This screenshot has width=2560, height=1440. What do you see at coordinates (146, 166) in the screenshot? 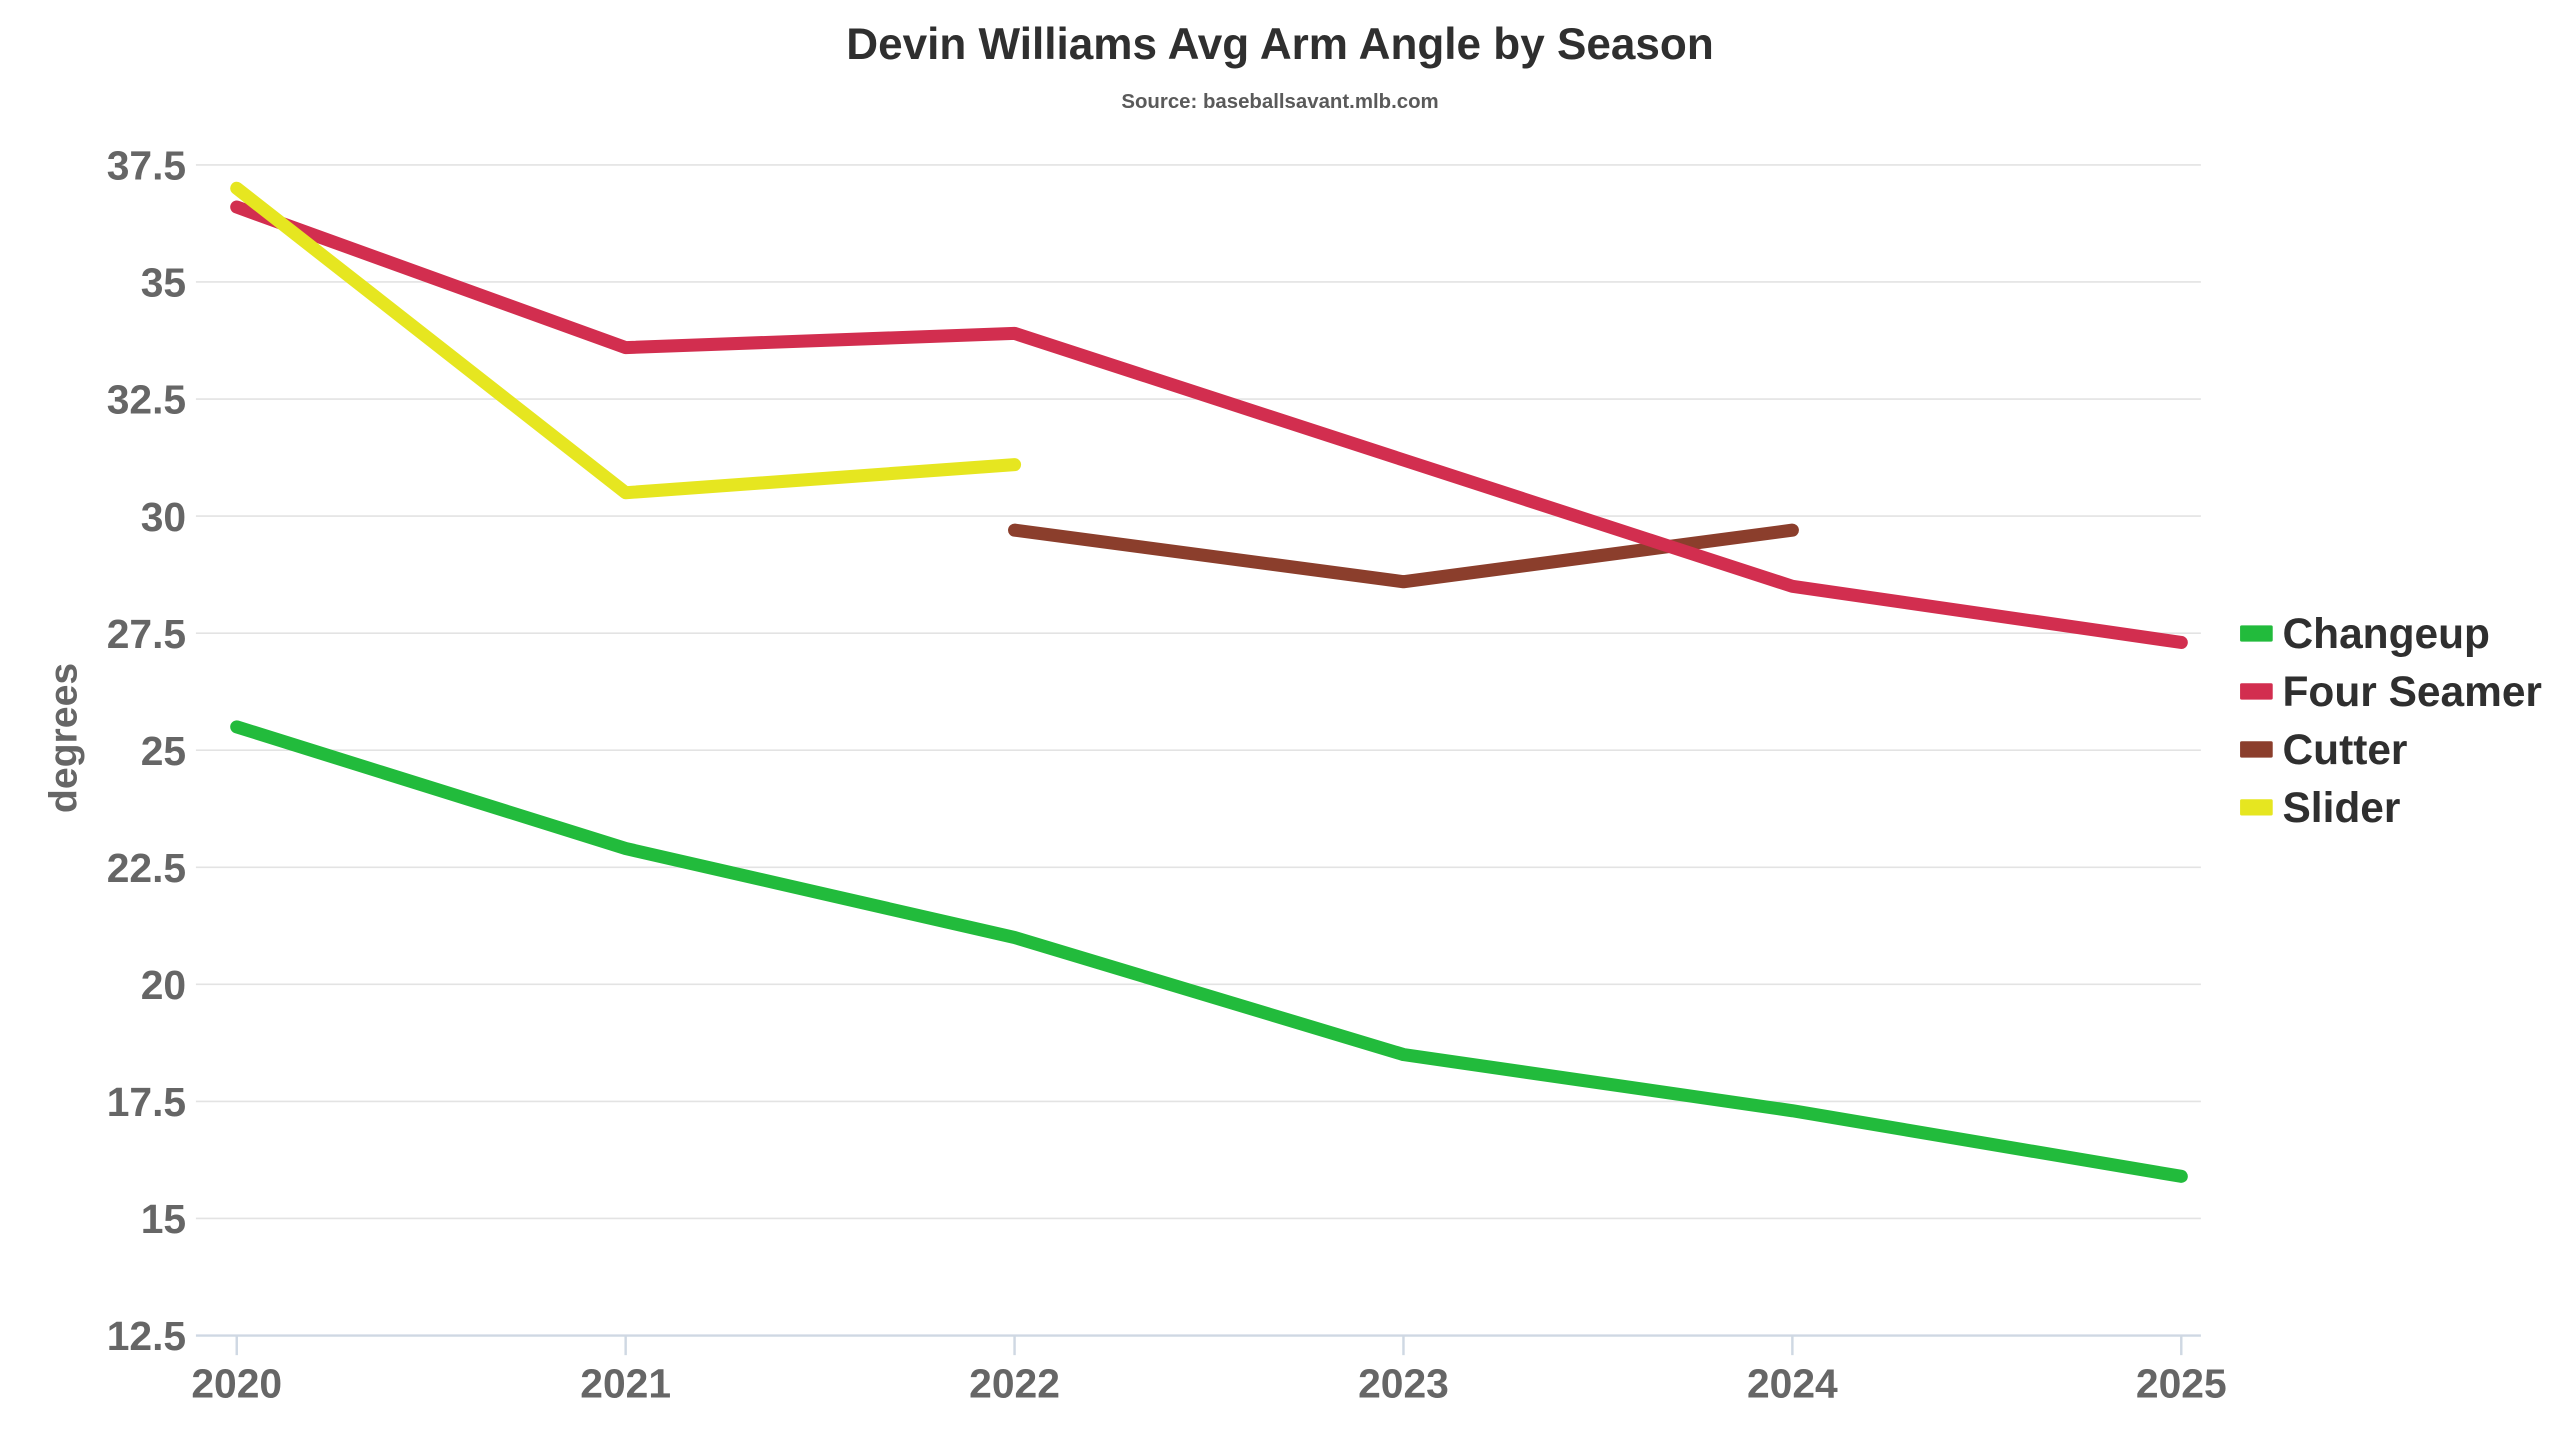
I see `y-tick-label: 37.5` at bounding box center [146, 166].